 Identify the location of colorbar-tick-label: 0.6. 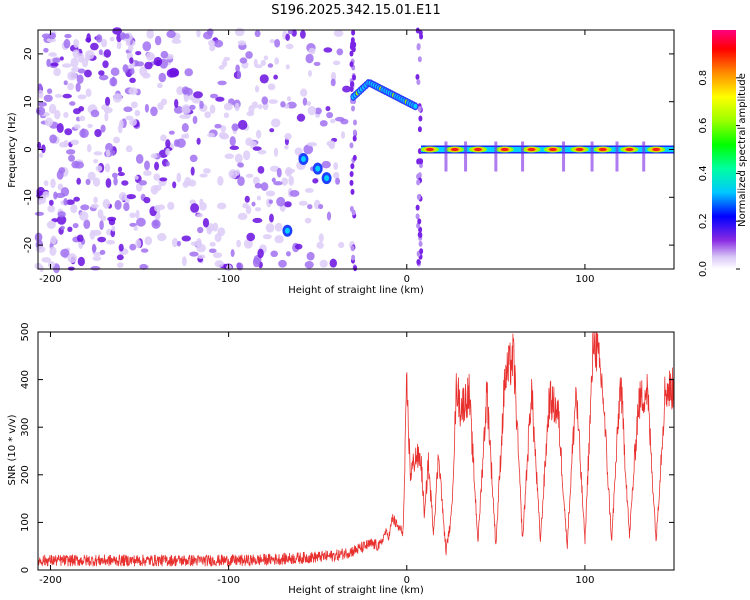
(703, 126).